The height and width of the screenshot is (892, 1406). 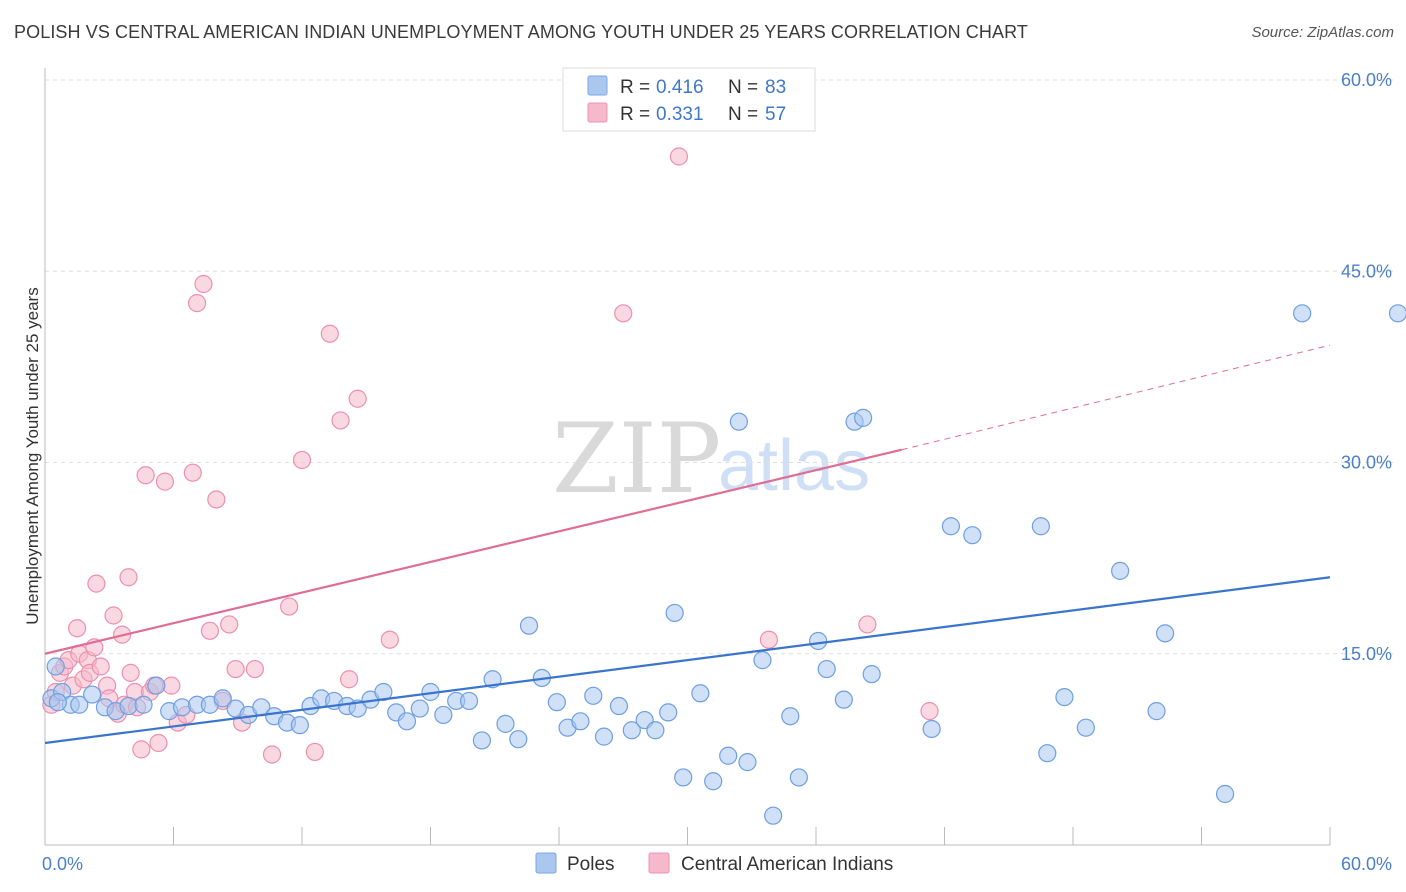 I want to click on trend-line-cai-extension, so click(x=1116, y=397).